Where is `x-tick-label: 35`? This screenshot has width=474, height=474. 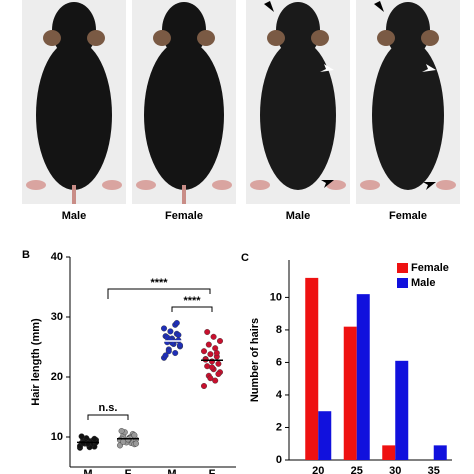
x-tick-label: 35 is located at coordinates (434, 469).